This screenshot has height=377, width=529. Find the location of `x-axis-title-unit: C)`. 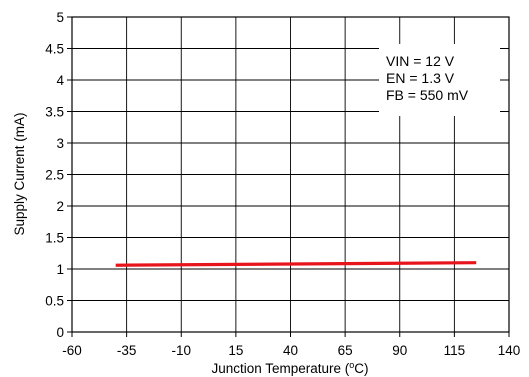

x-axis-title-unit: C) is located at coordinates (361, 368).